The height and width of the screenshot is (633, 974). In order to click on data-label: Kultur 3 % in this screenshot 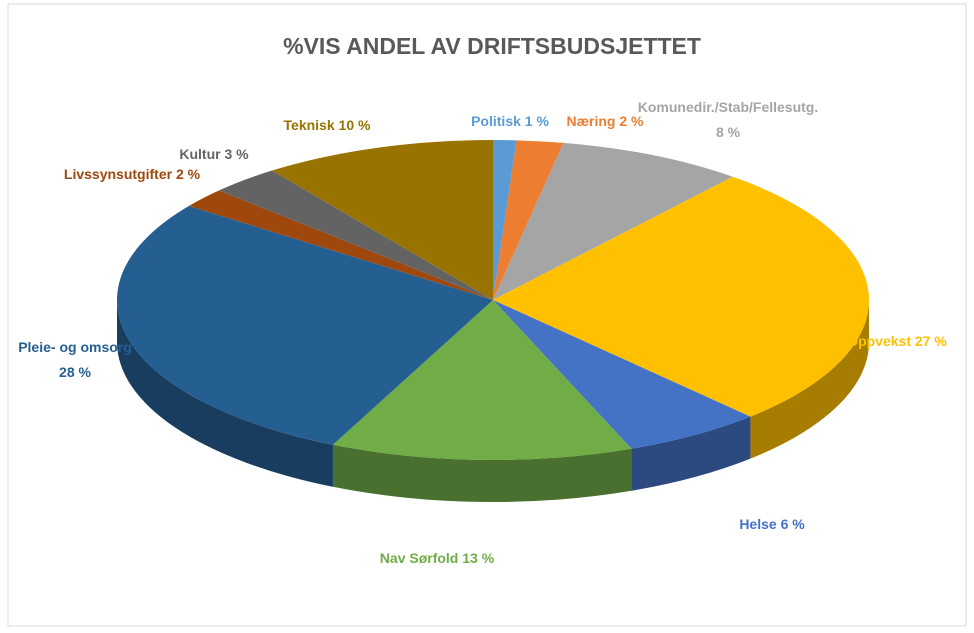, I will do `click(214, 154)`.